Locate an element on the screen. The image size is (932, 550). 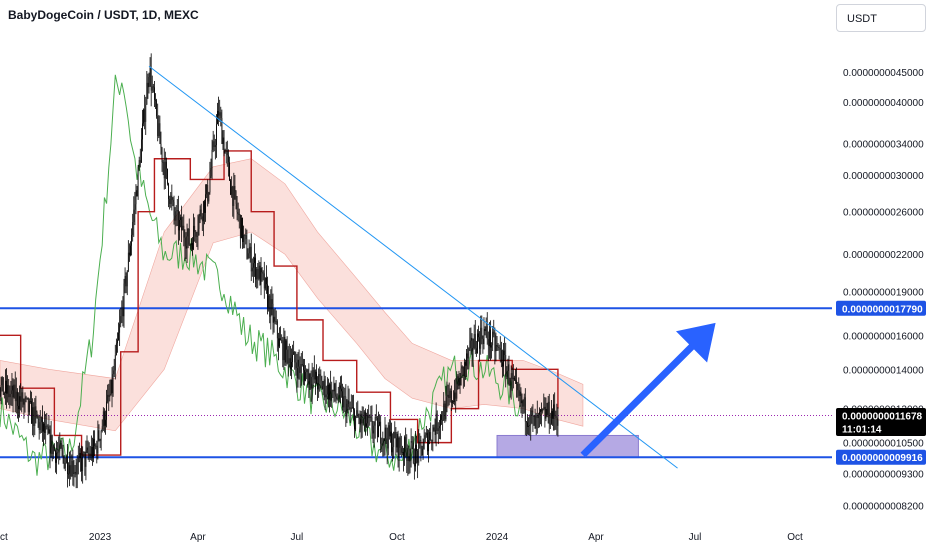
projection-arrow is located at coordinates (648, 390).